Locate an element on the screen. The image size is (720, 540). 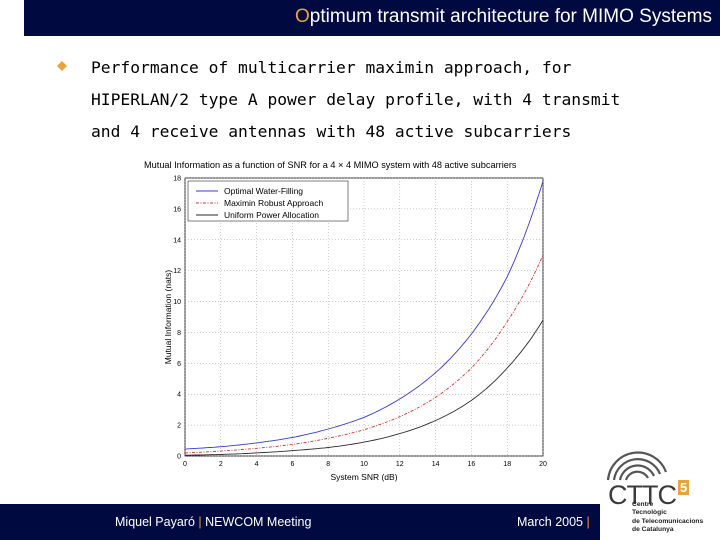
legend-box is located at coordinates (268, 201).